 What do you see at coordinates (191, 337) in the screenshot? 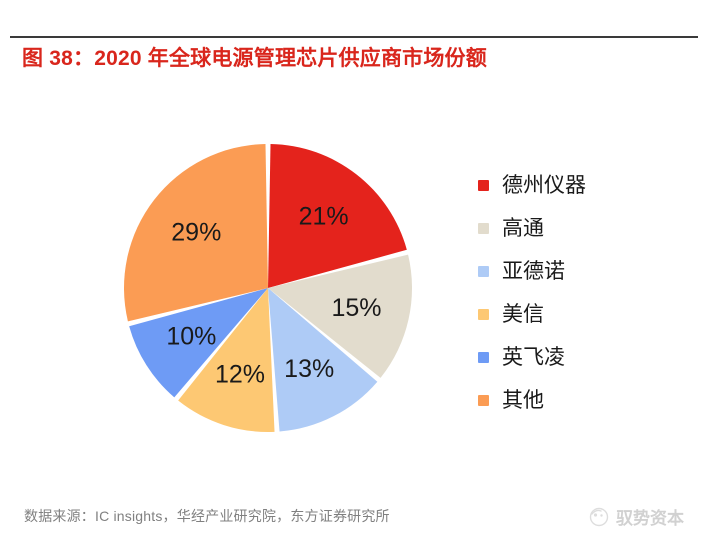
I see `pie-slice-label: 10%` at bounding box center [191, 337].